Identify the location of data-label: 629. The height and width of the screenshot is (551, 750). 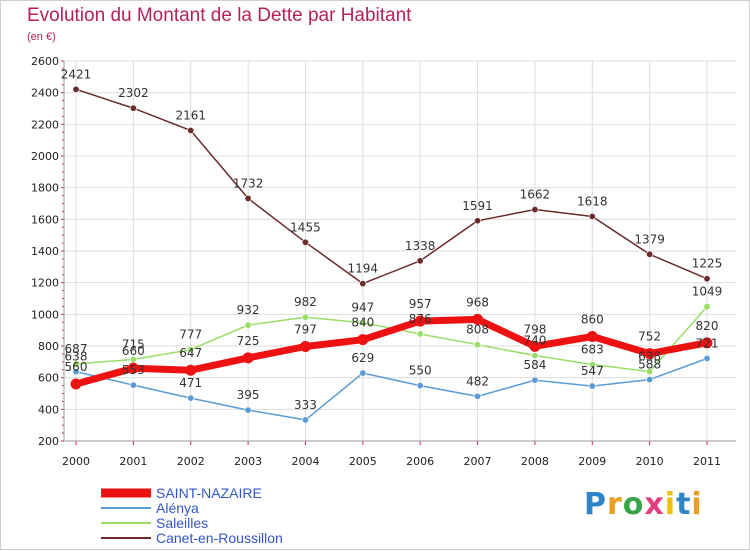
(362, 358).